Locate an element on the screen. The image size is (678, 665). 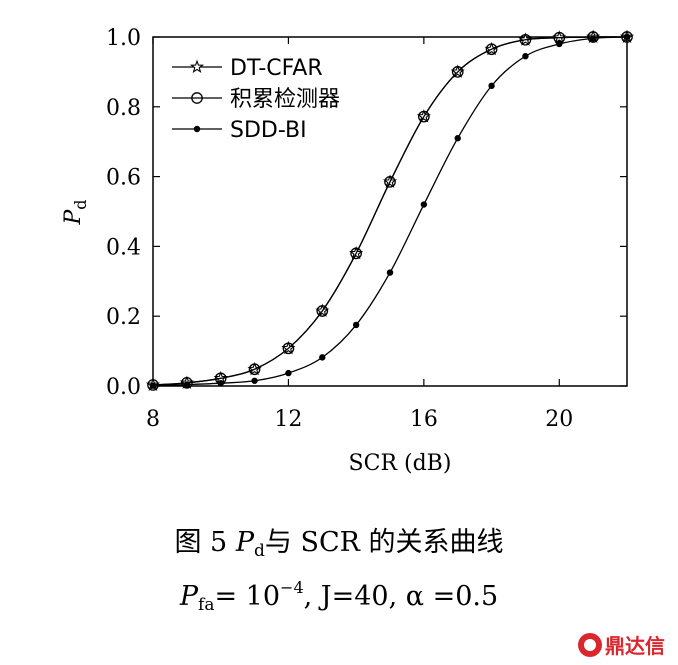
y-tick-label: 0.8 is located at coordinates (123, 108).